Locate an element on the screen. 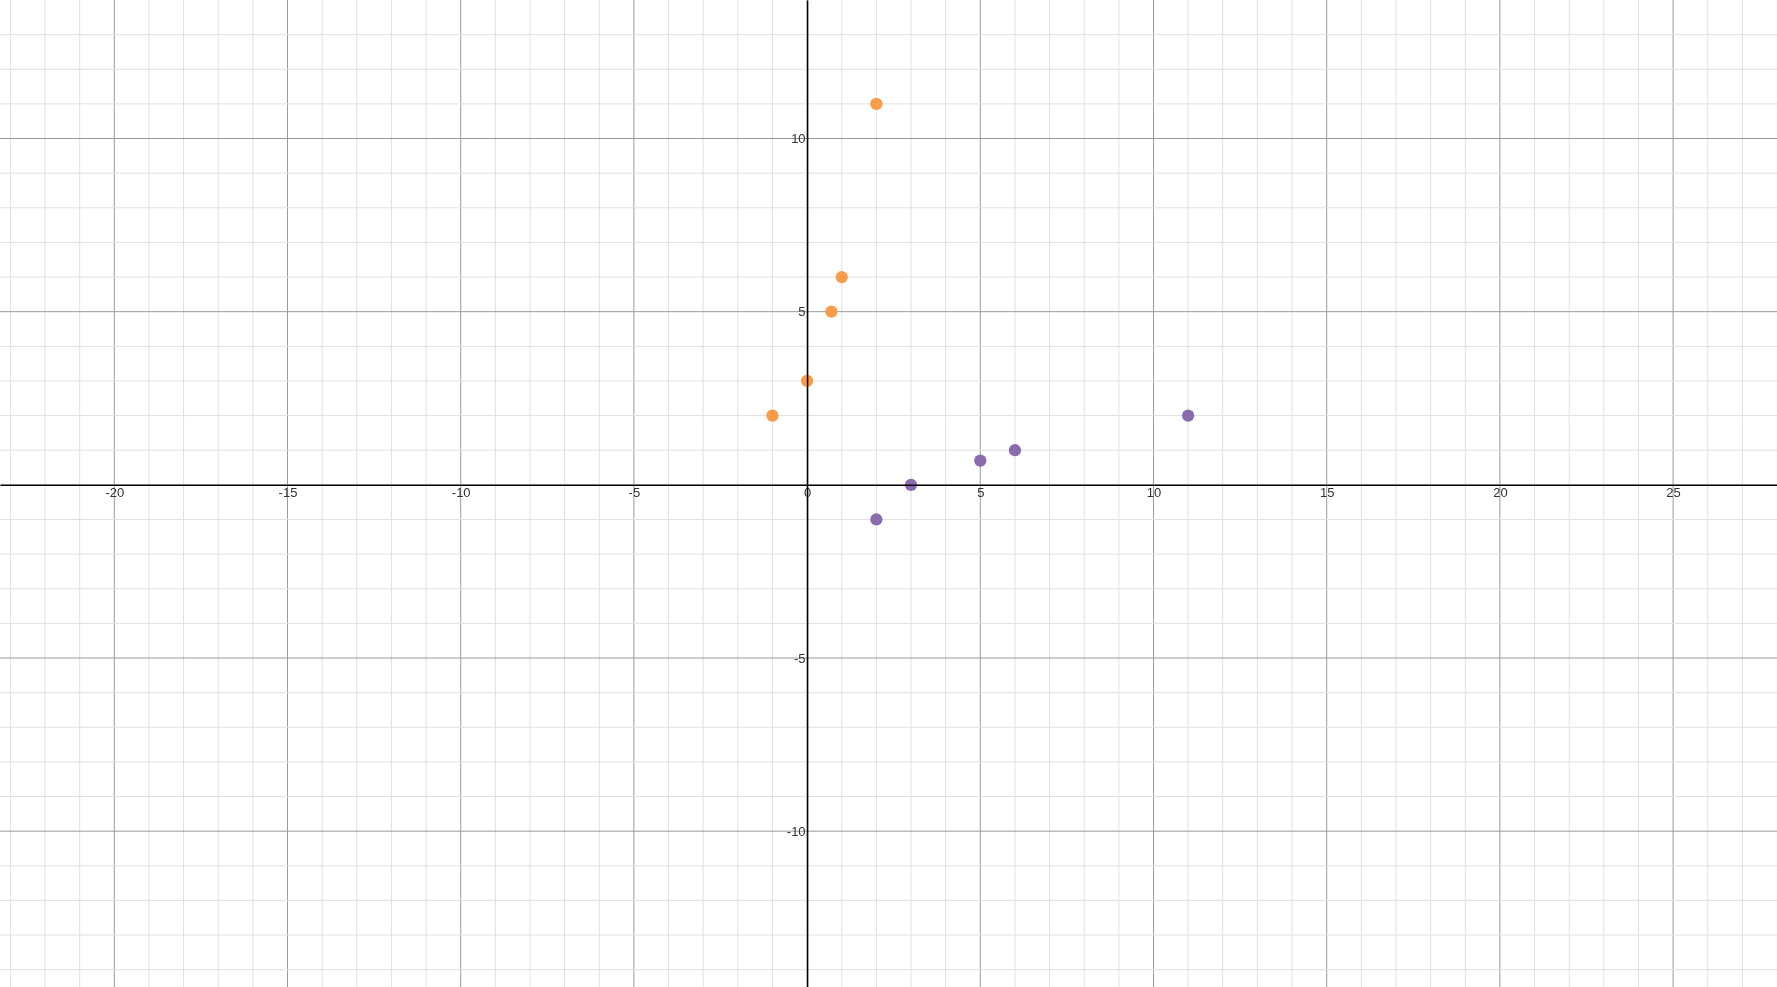 This screenshot has height=987, width=1777. y-tick-label: -5 is located at coordinates (800, 658).